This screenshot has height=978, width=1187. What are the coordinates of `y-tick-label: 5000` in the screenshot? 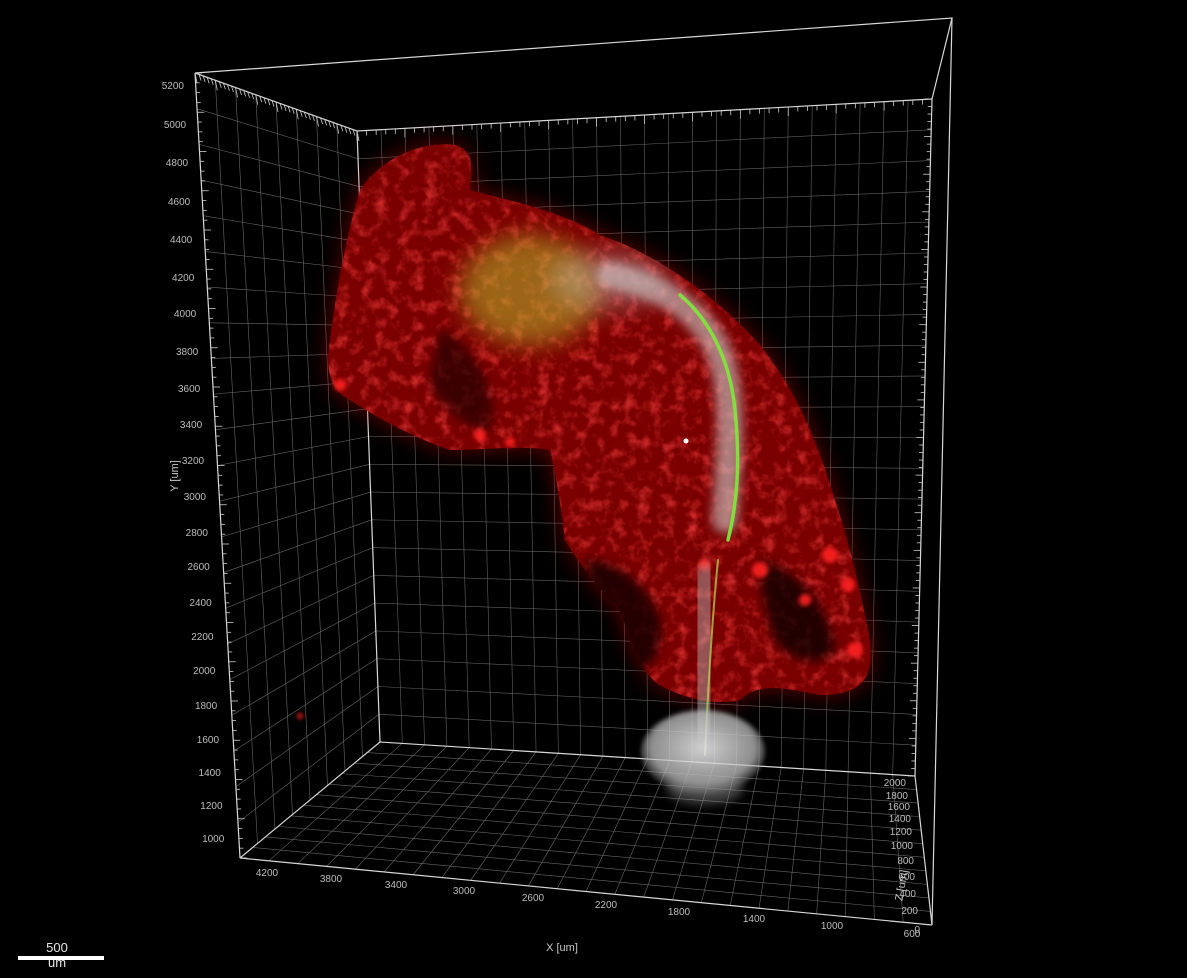 It's located at (175, 125).